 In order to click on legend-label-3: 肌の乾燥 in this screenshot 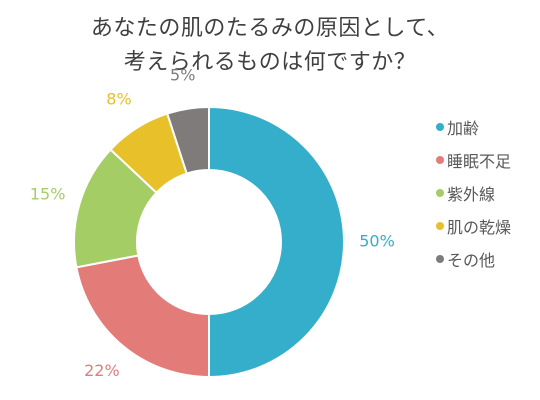, I will do `click(479, 227)`.